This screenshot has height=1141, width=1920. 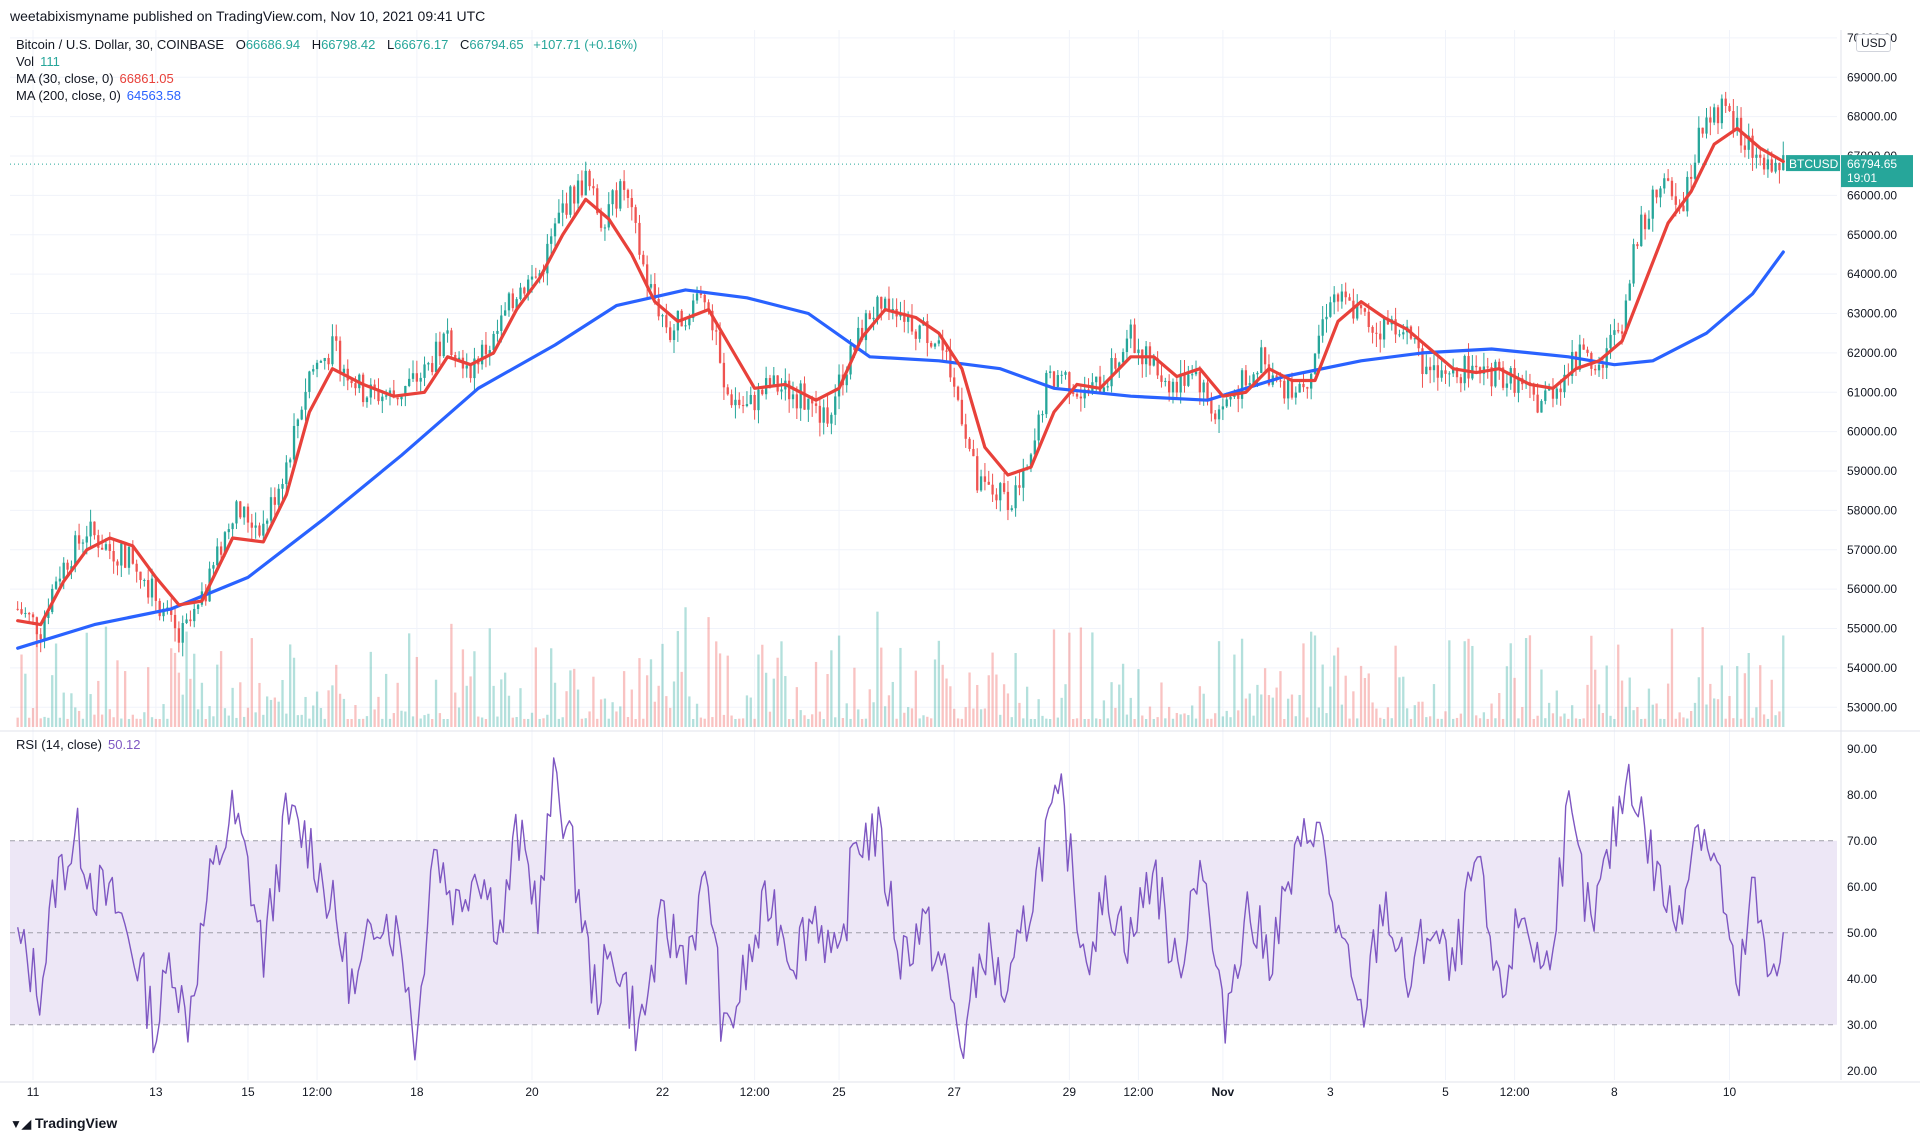 I want to click on time-tick-label: 13, so click(x=156, y=1092).